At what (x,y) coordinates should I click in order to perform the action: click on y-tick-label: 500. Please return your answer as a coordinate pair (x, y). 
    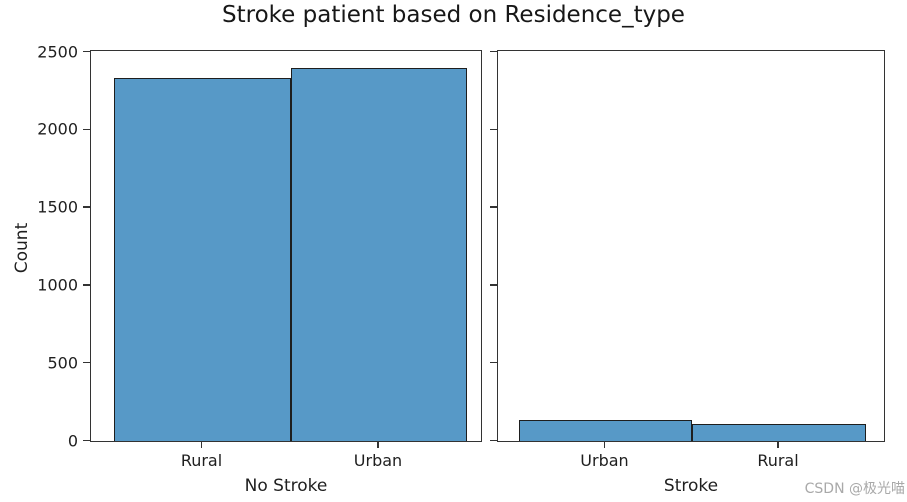
    Looking at the image, I should click on (62, 363).